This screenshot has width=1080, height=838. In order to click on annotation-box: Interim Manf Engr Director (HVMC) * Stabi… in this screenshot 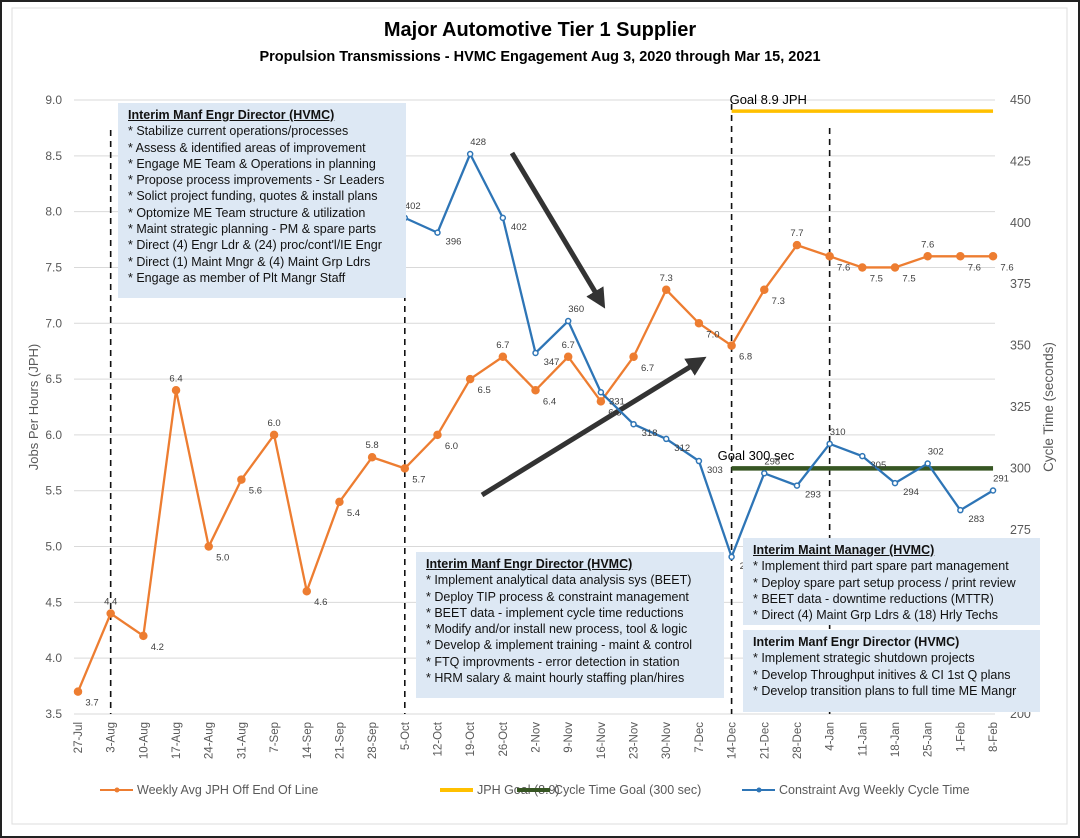, I will do `click(262, 200)`.